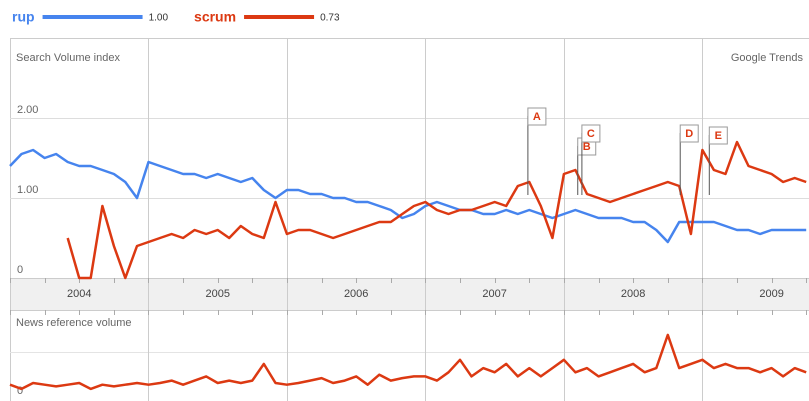  Describe the element at coordinates (215, 17) in the screenshot. I see `legend-label: scrum` at that location.